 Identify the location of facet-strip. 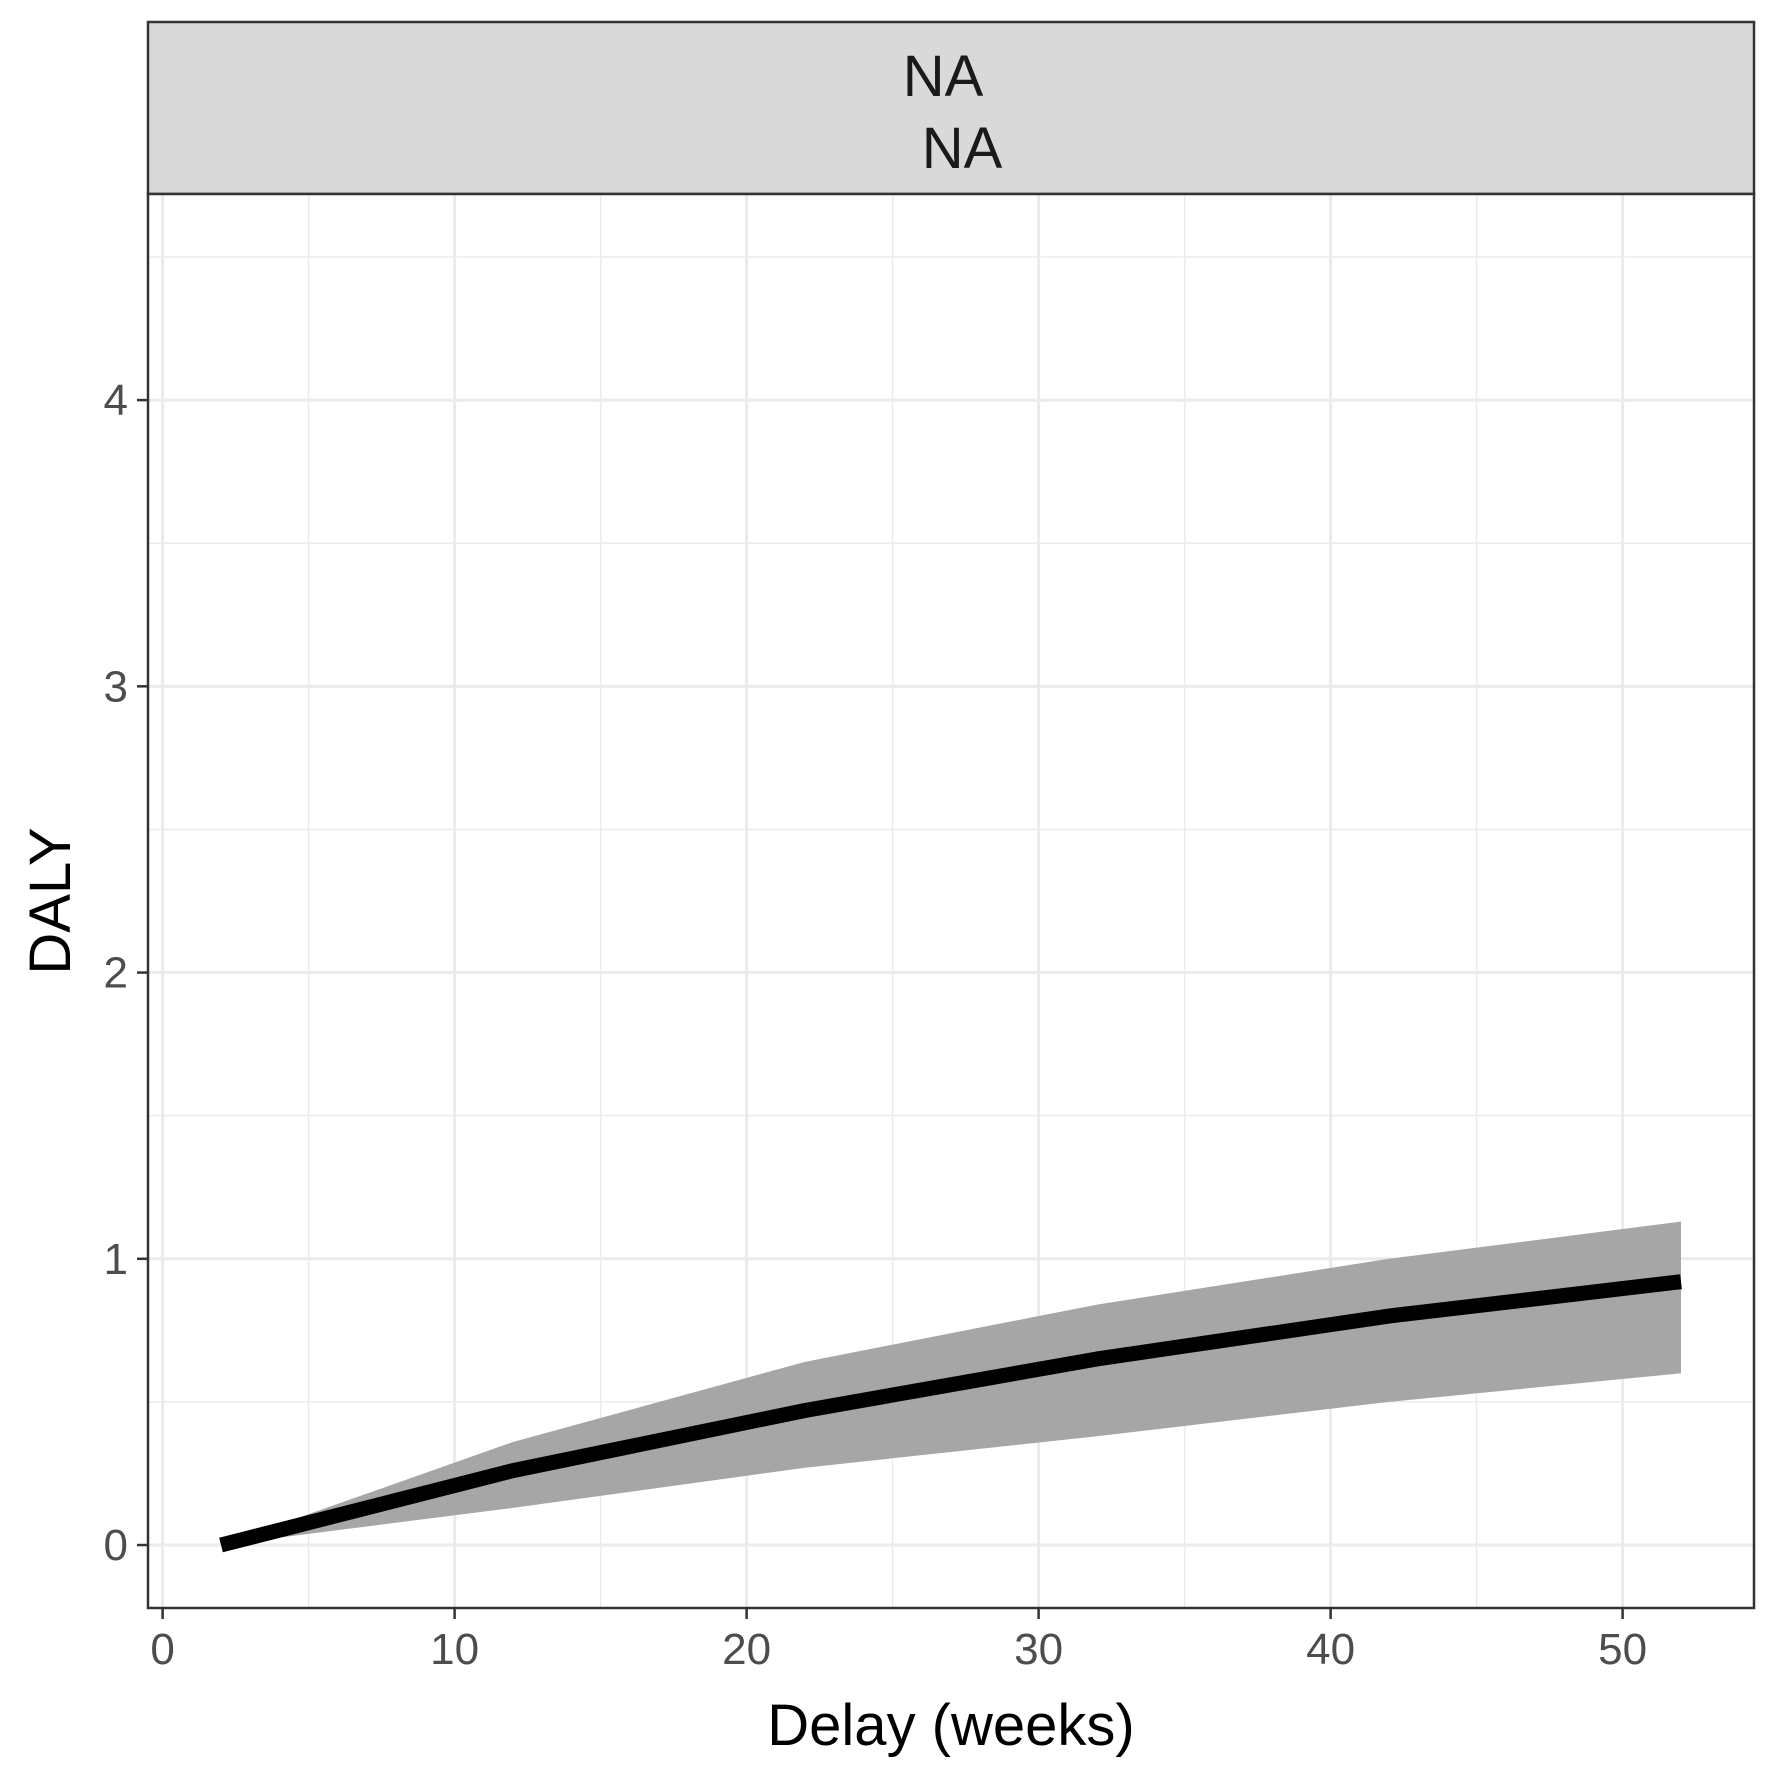
(951, 108).